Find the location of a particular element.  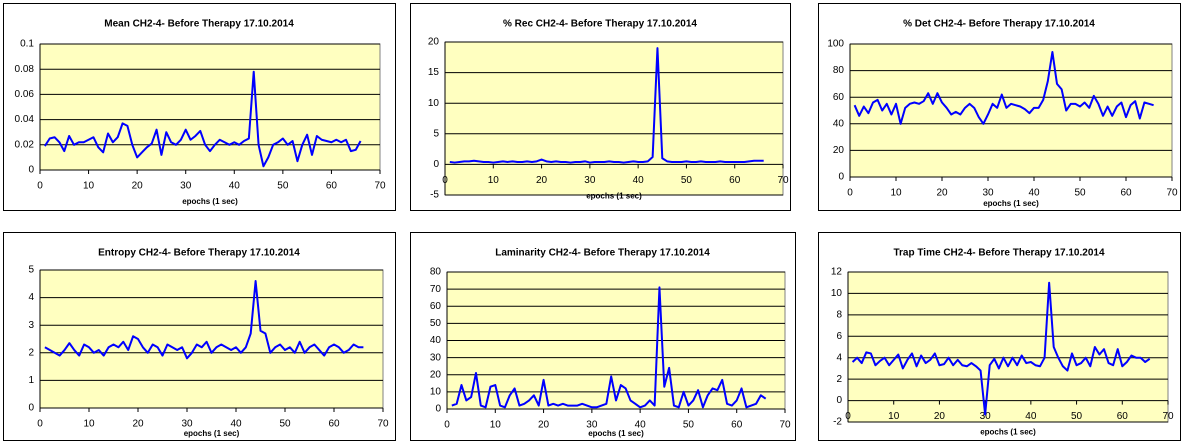

y-tick-label: 5 is located at coordinates (31, 270).